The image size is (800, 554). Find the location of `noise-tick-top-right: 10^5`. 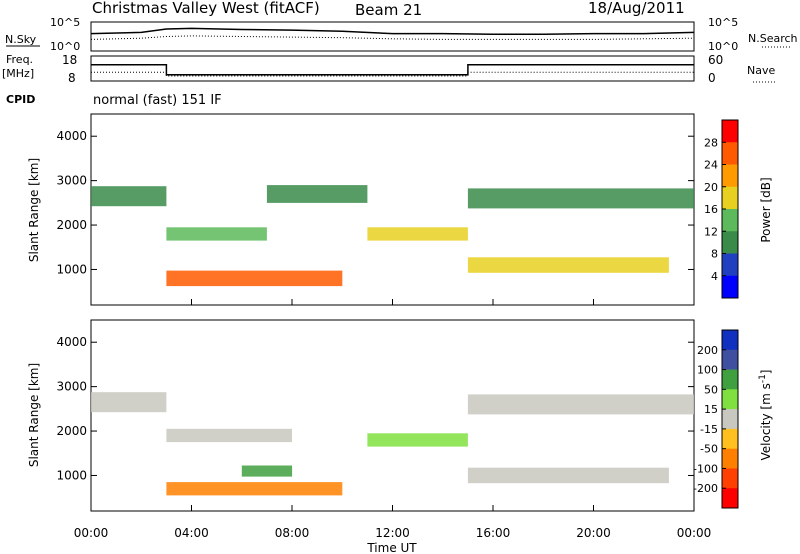

noise-tick-top-right: 10^5 is located at coordinates (723, 22).